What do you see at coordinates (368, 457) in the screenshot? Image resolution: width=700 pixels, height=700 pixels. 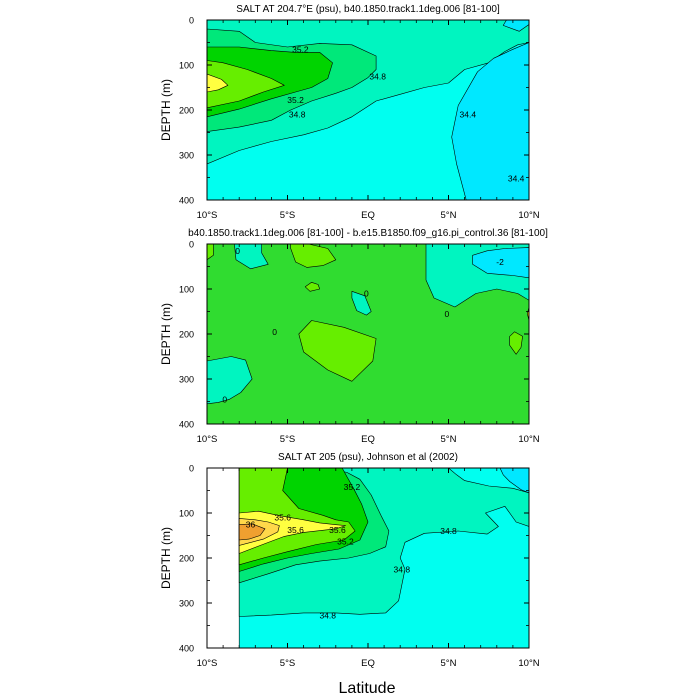 I see `panel-title: SALT AT 205 (psu), Johnson et al (2002)` at bounding box center [368, 457].